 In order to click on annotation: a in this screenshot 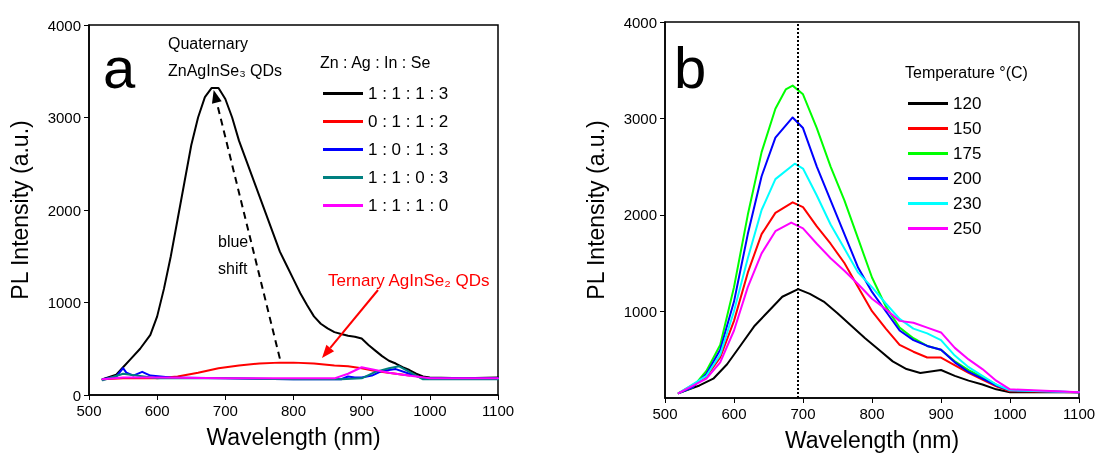, I will do `click(119, 67)`.